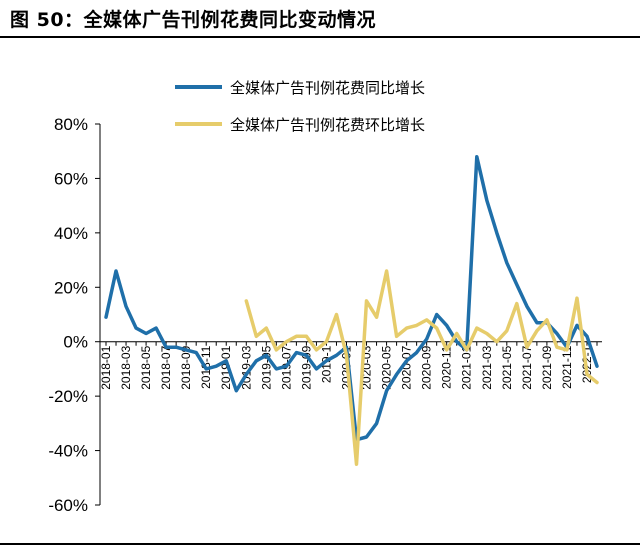 The height and width of the screenshot is (551, 640). Describe the element at coordinates (193, 20) in the screenshot. I see `page-title: 图 50：全媒体广告刊例花费同比变动情况` at that location.